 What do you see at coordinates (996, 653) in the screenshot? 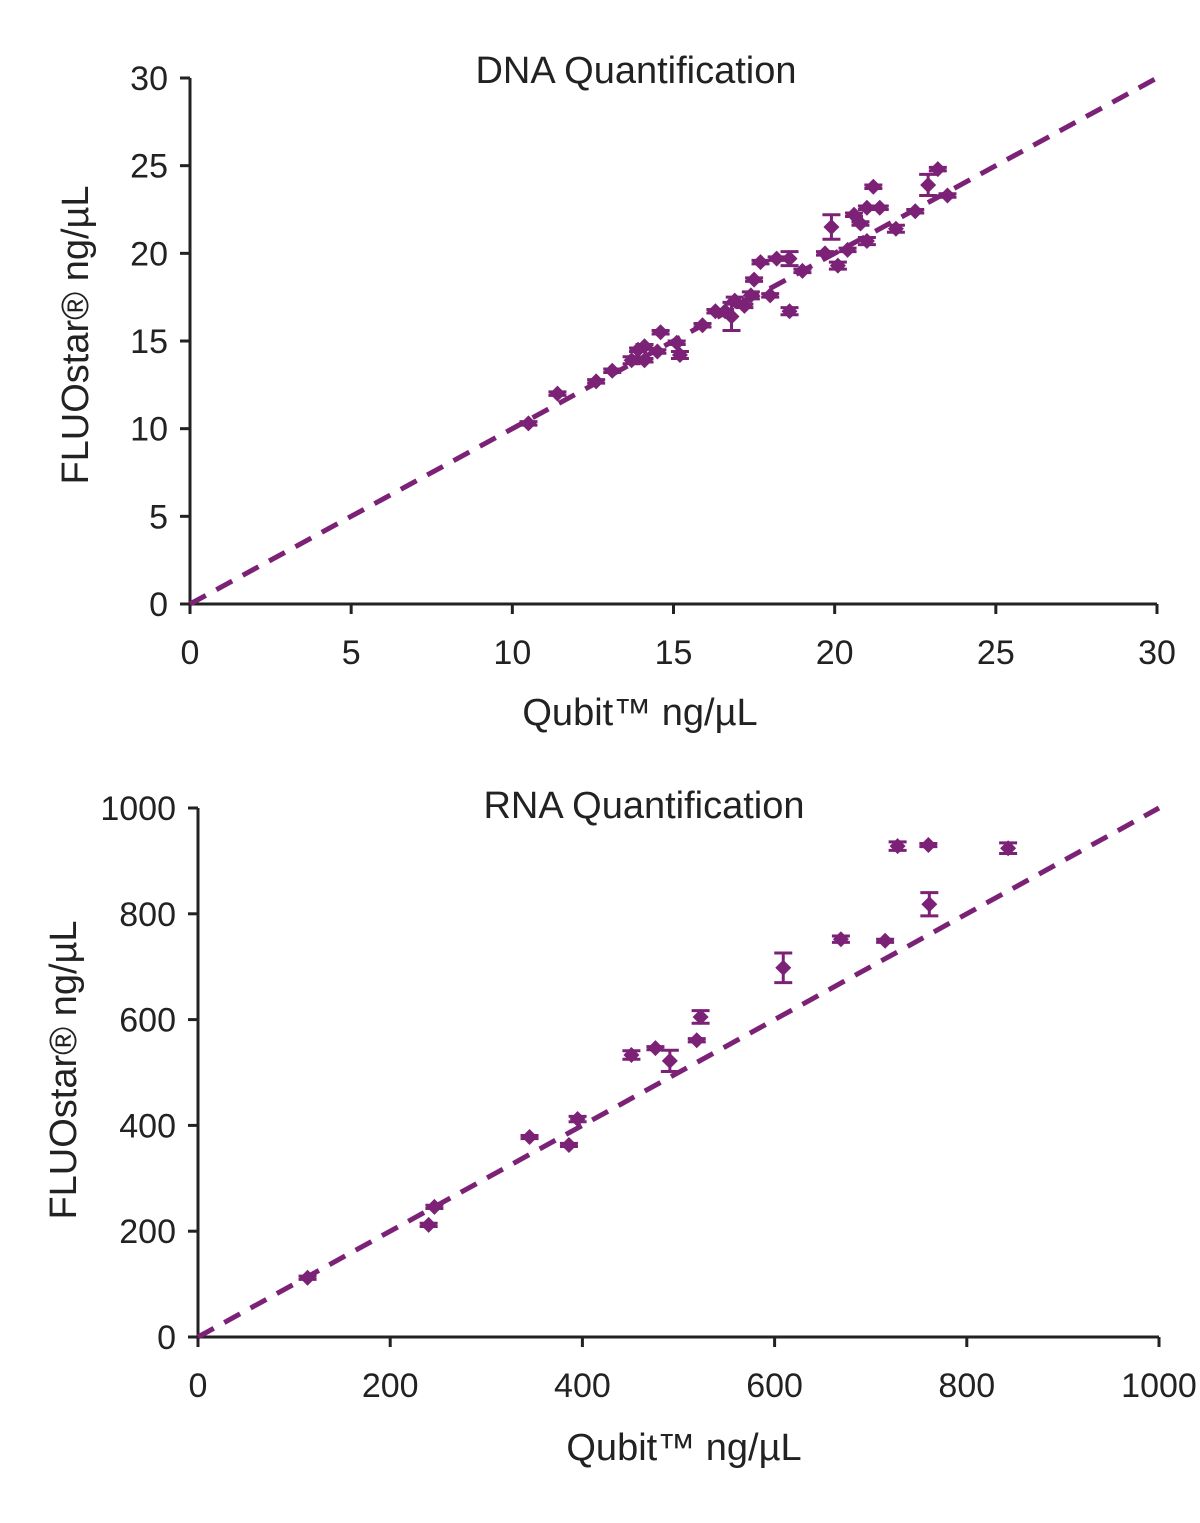
I see `dna-x-tick-label: 25` at bounding box center [996, 653].